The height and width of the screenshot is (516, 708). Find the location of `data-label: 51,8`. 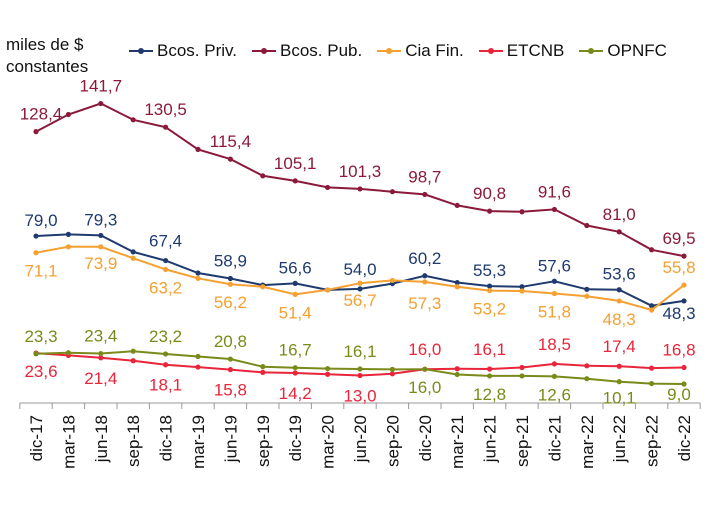

data-label: 51,8 is located at coordinates (554, 312).